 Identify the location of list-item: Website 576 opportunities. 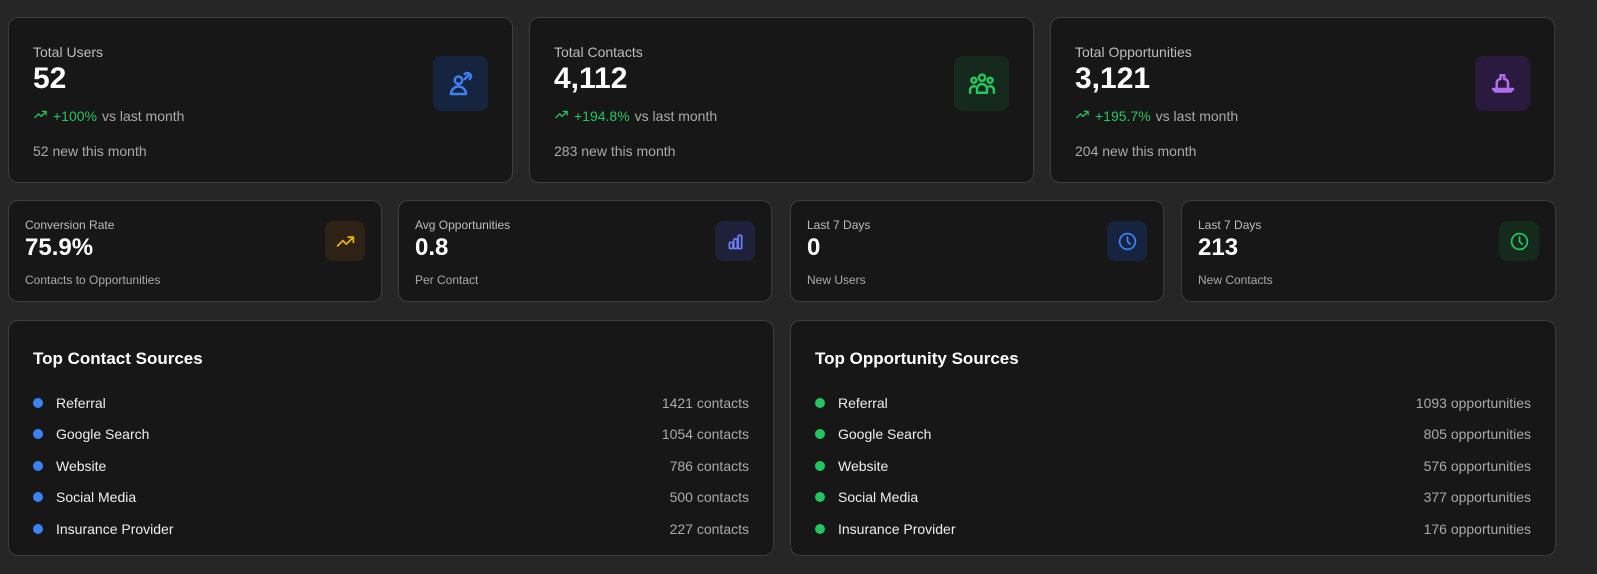
(1173, 466).